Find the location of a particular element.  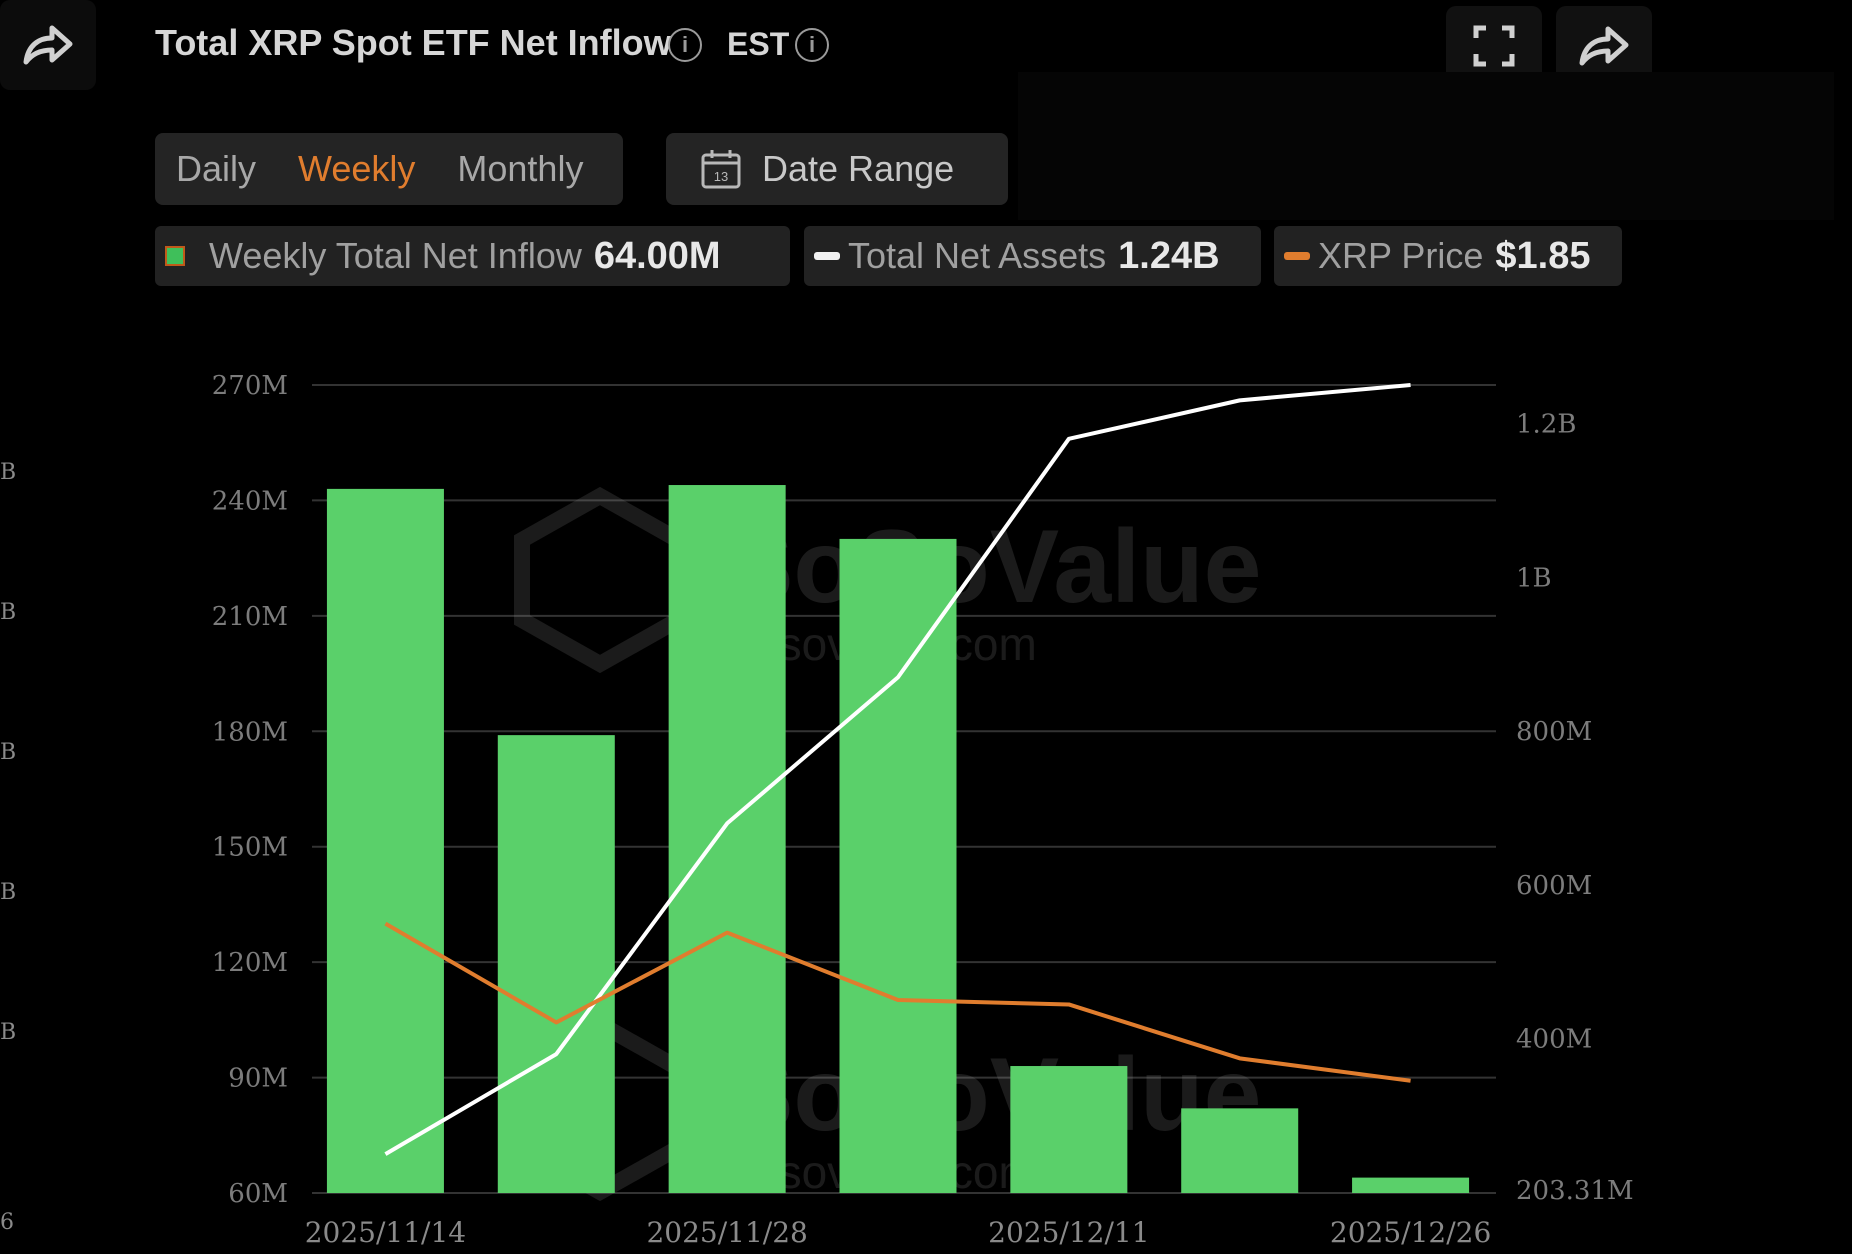

x-tick-label: 2025/12/26 is located at coordinates (1410, 1232).